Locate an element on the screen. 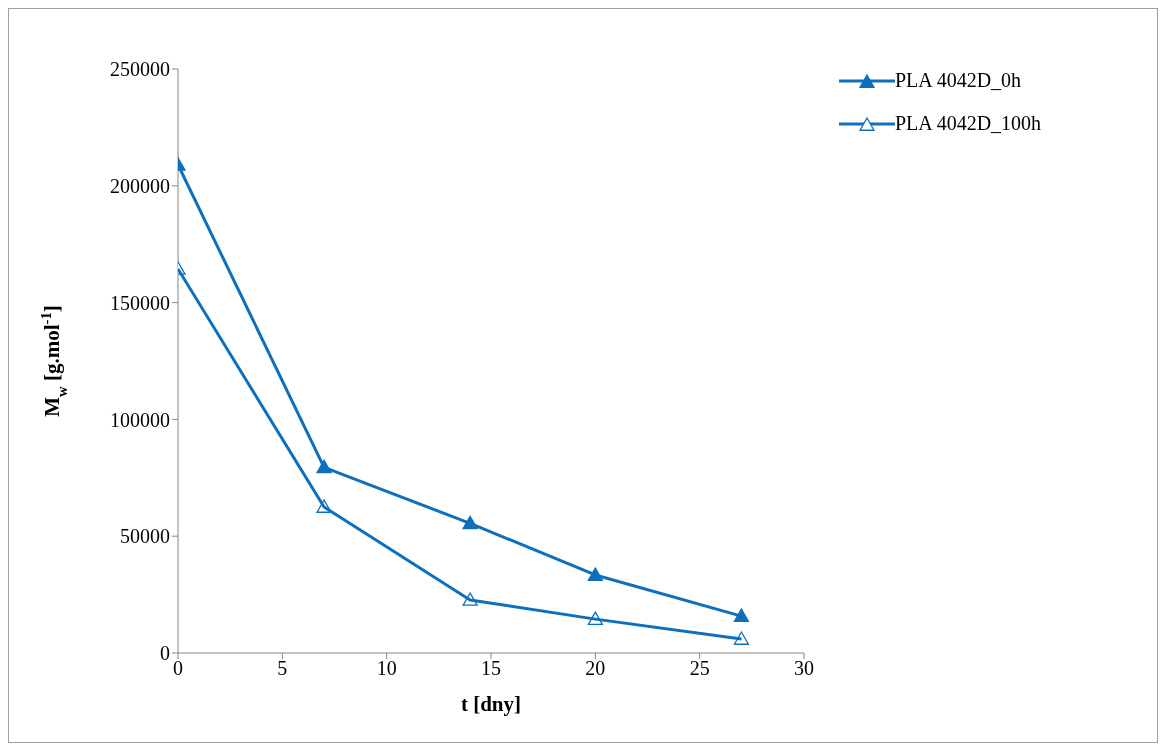 This screenshot has width=1165, height=751. y-tick-label: 100000 is located at coordinates (140, 419).